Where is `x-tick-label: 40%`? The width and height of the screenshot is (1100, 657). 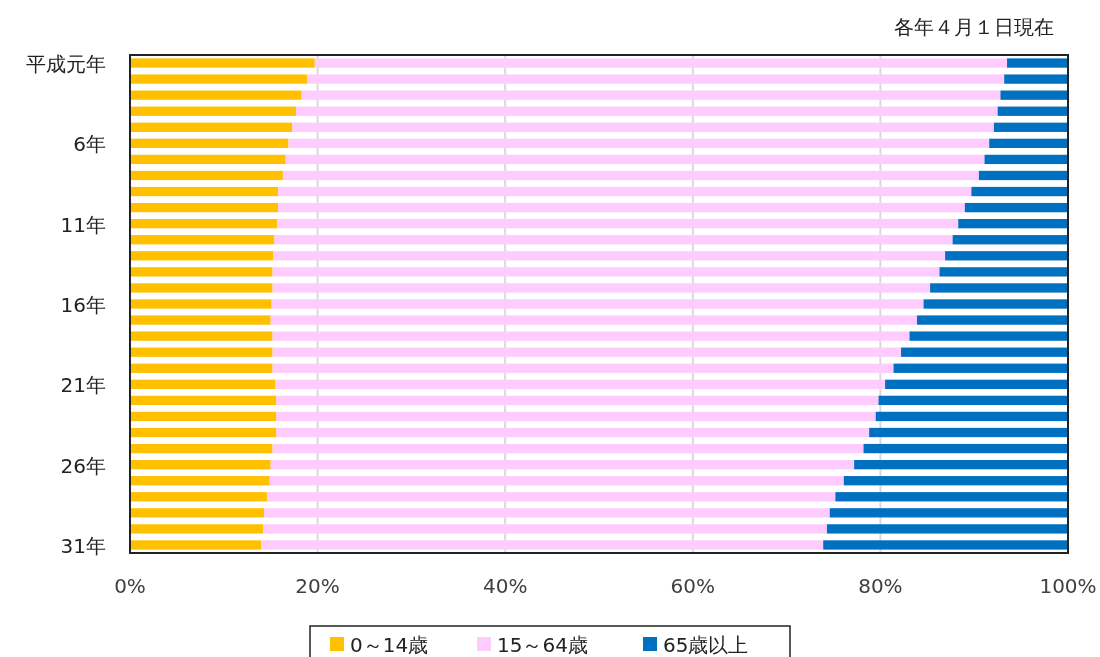 x-tick-label: 40% is located at coordinates (505, 586).